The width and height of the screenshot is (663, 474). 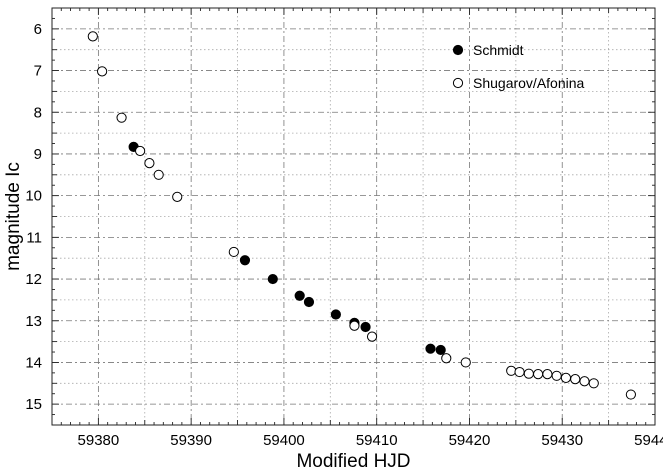 What do you see at coordinates (33, 404) in the screenshot?
I see `y-tick-label: 15` at bounding box center [33, 404].